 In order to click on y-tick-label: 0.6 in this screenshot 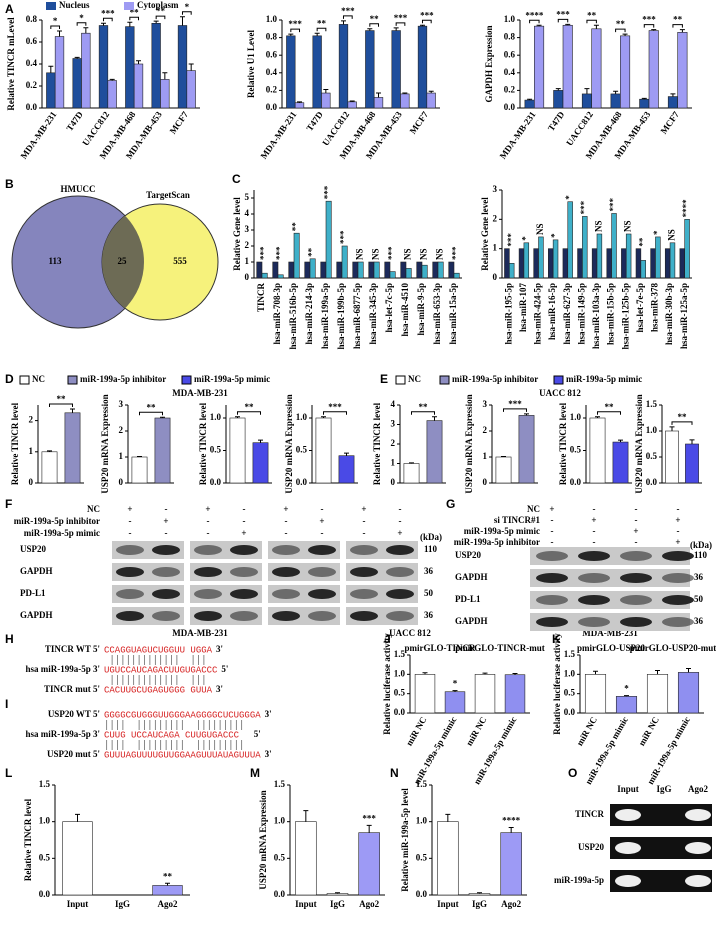, I will do `click(32, 41)`.